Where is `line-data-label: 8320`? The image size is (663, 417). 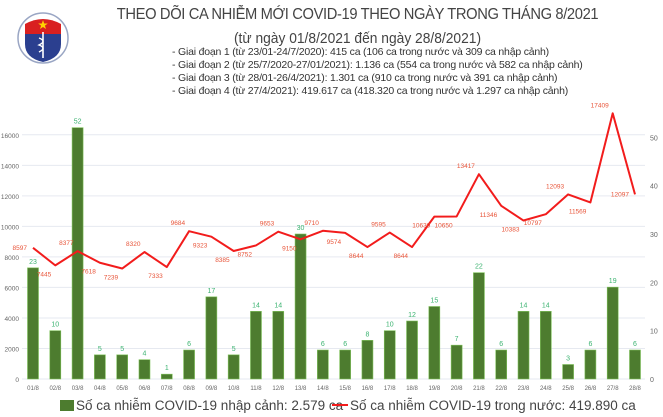 line-data-label: 8320 is located at coordinates (133, 244).